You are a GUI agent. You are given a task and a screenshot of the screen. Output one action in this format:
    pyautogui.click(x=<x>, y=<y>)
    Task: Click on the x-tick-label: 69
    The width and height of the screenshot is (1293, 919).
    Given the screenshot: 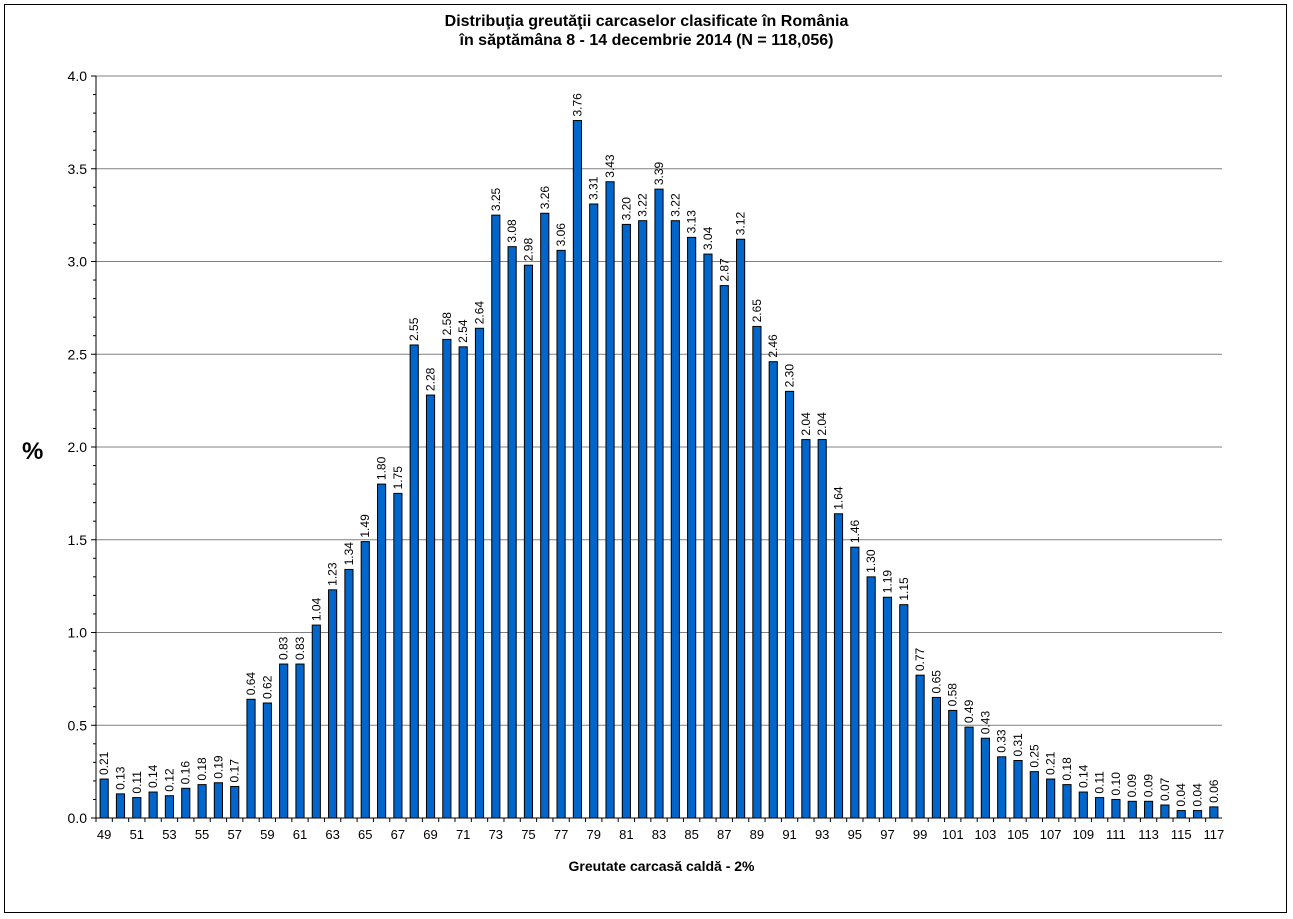 What is the action you would take?
    pyautogui.click(x=430, y=834)
    